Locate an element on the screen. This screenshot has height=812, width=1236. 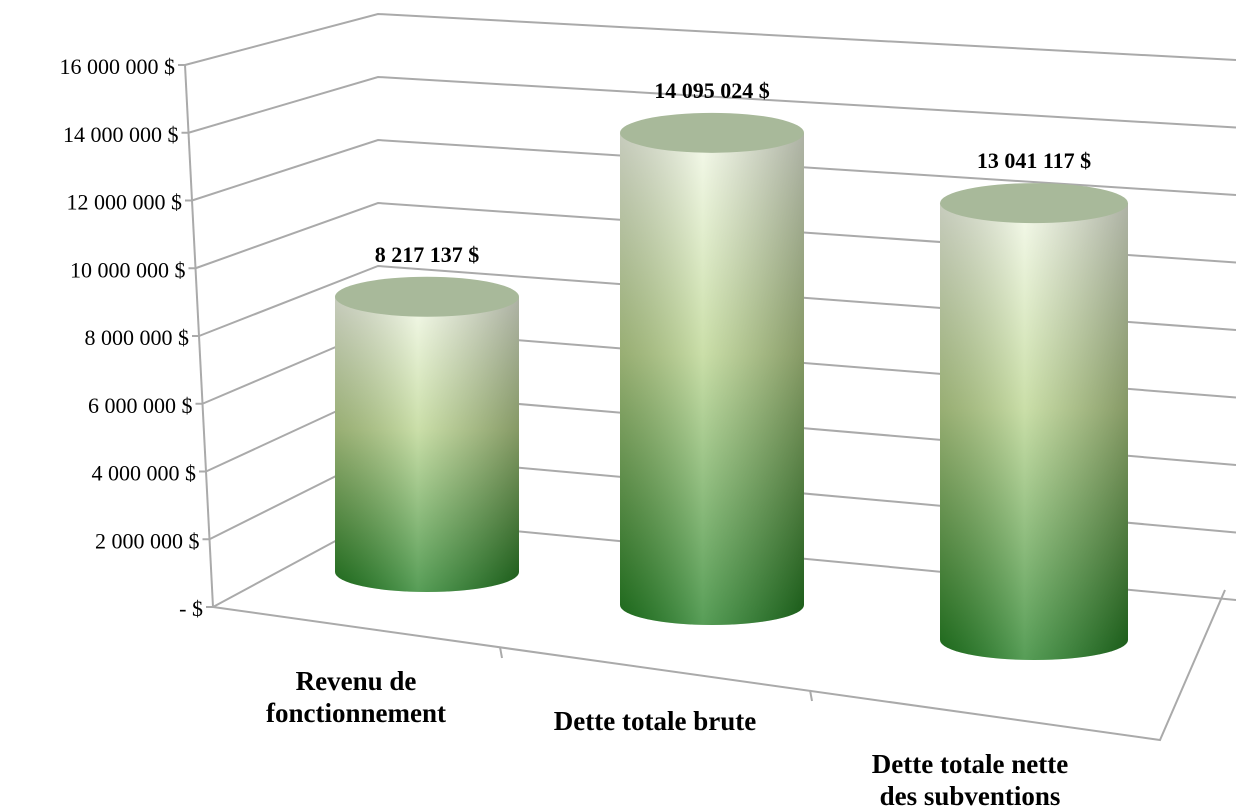
x-tick-label: Dette totale brute is located at coordinates (655, 721).